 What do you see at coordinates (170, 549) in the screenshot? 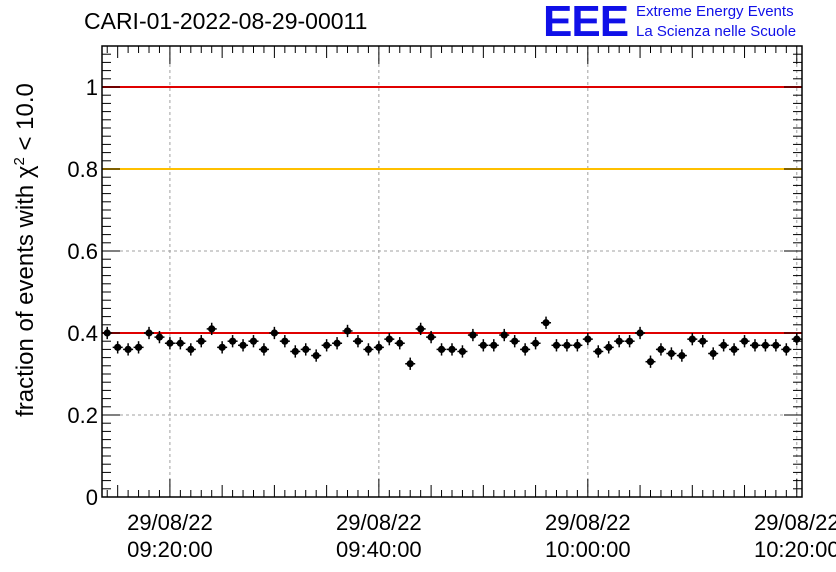
I see `x-tick-label-time: 09:20:00` at bounding box center [170, 549].